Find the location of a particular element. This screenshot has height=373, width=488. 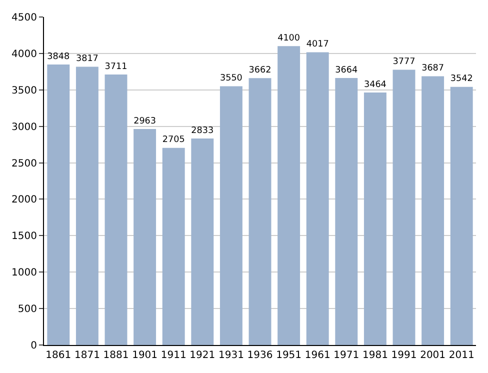

data-label: 3711 is located at coordinates (116, 67).